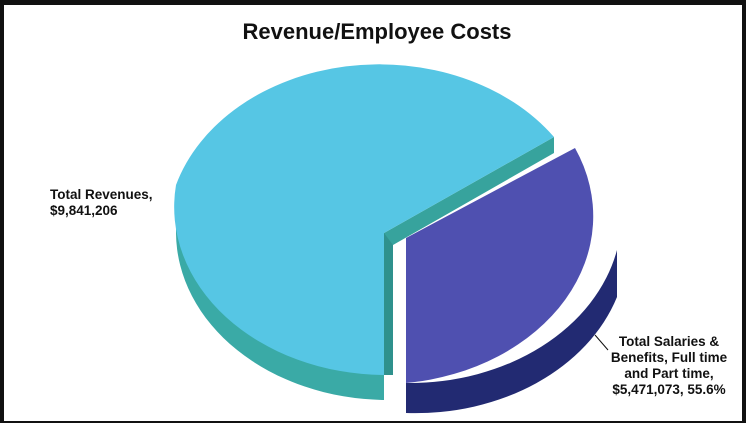 Image resolution: width=746 pixels, height=423 pixels. I want to click on label-total-revenues: Total Revenues, $9,841,206, so click(101, 203).